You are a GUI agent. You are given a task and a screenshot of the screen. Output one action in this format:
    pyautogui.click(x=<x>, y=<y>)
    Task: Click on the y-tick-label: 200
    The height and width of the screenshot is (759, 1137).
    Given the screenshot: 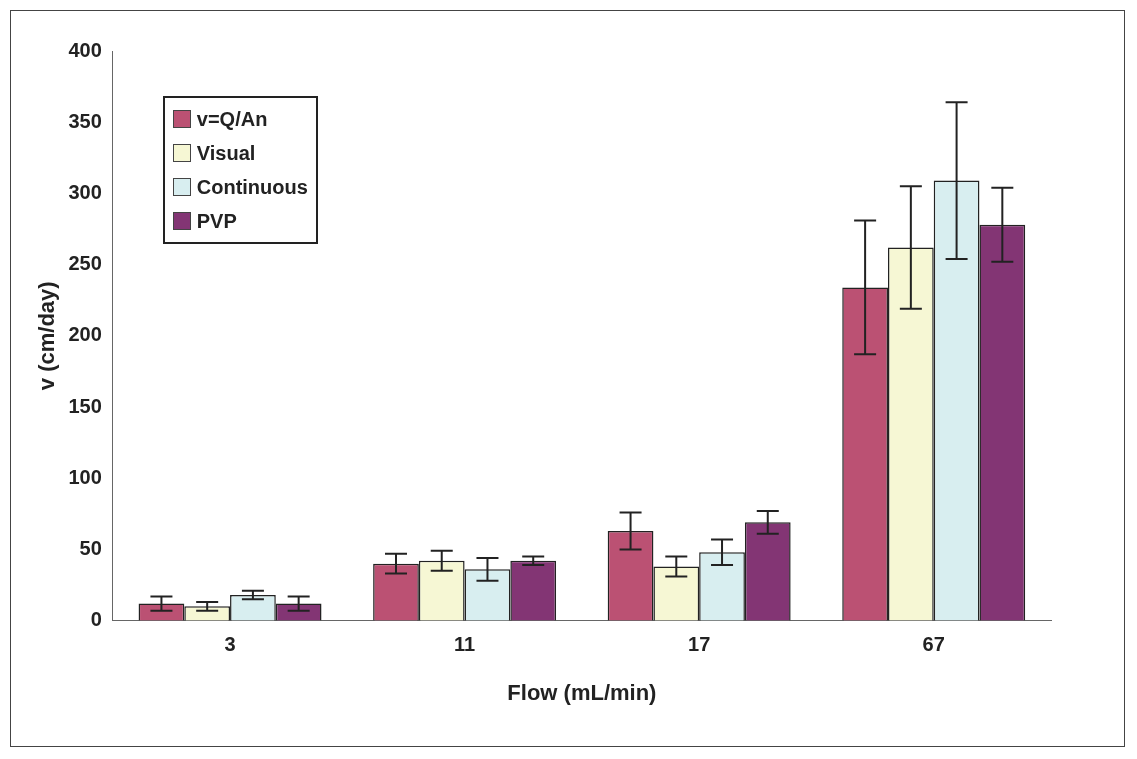 What is the action you would take?
    pyautogui.click(x=85, y=334)
    